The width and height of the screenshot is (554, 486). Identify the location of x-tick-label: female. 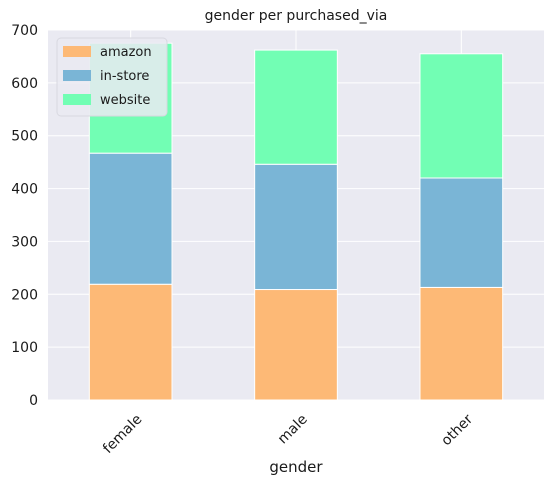
(122, 433).